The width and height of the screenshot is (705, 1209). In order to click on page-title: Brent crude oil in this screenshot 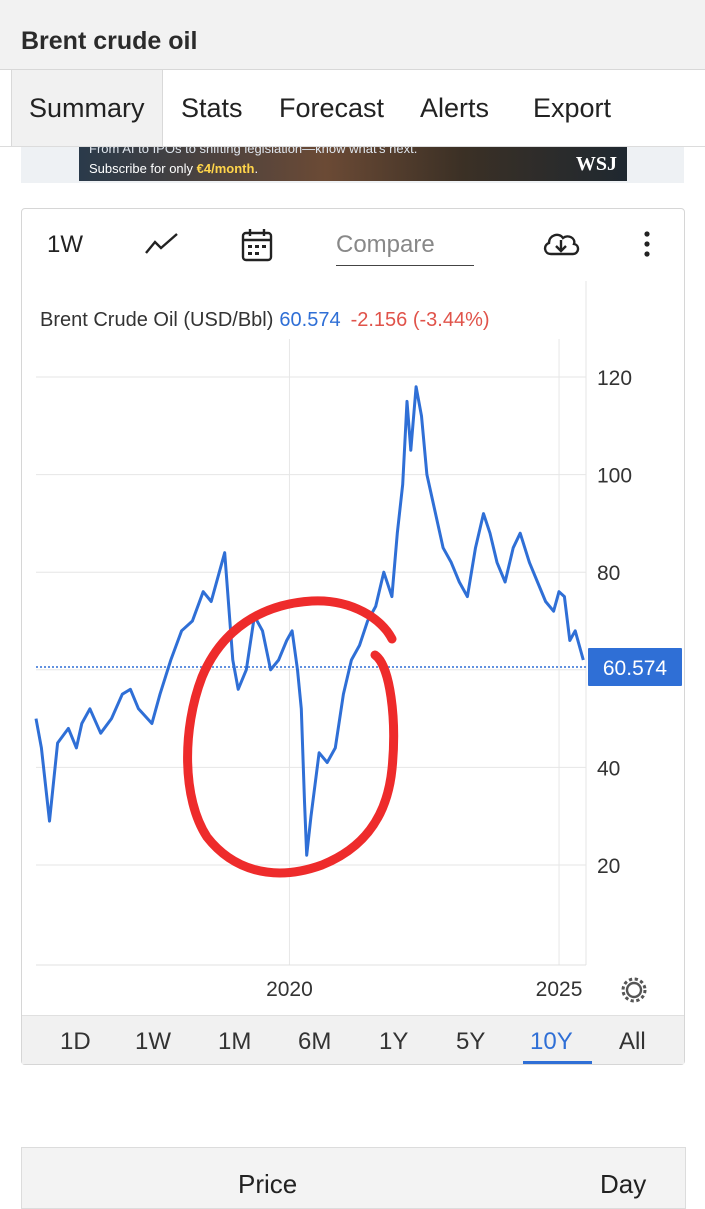, I will do `click(109, 41)`.